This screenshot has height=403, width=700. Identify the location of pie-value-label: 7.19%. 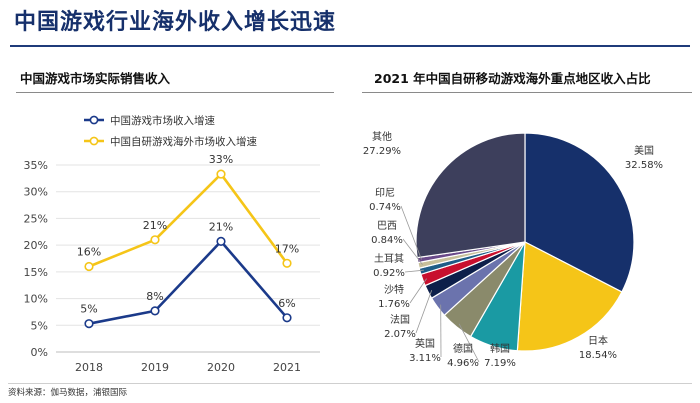
(500, 363).